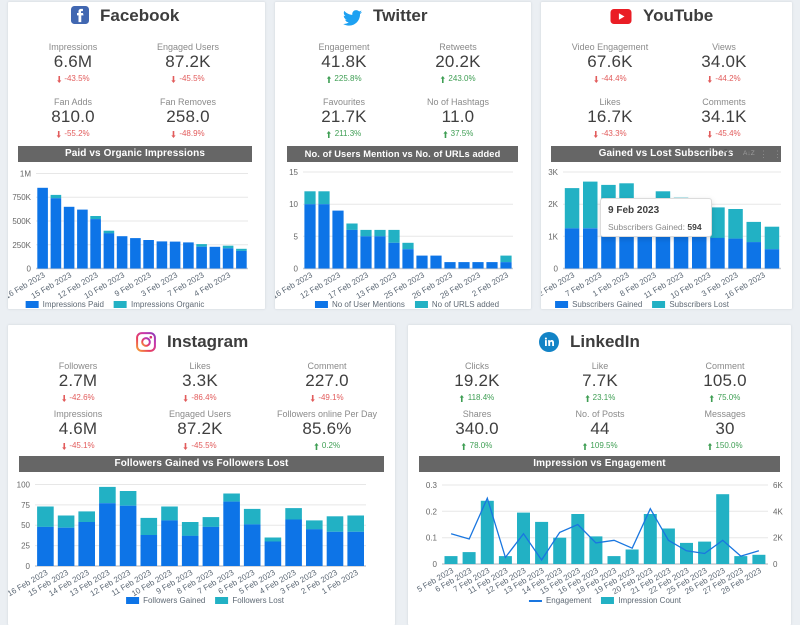 This screenshot has height=625, width=800. What do you see at coordinates (432, 511) in the screenshot?
I see `svg-text: 0.2` at bounding box center [432, 511].